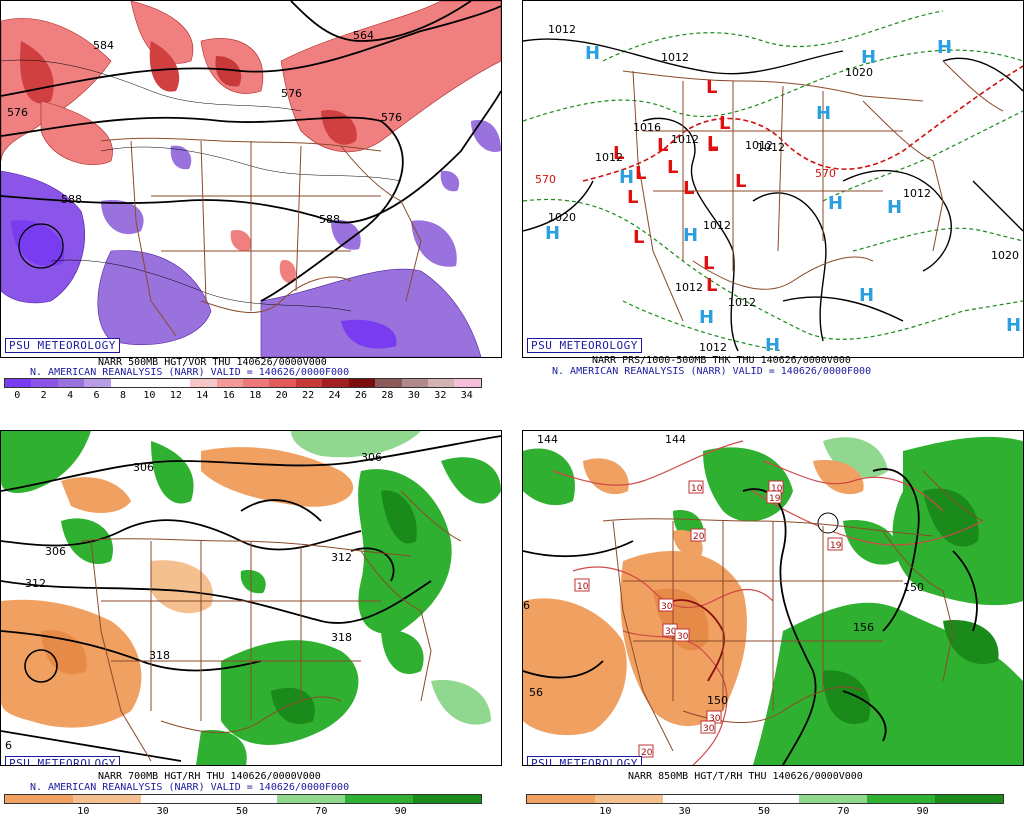  I want to click on colorbar-tick-label: 22, so click(308, 395).